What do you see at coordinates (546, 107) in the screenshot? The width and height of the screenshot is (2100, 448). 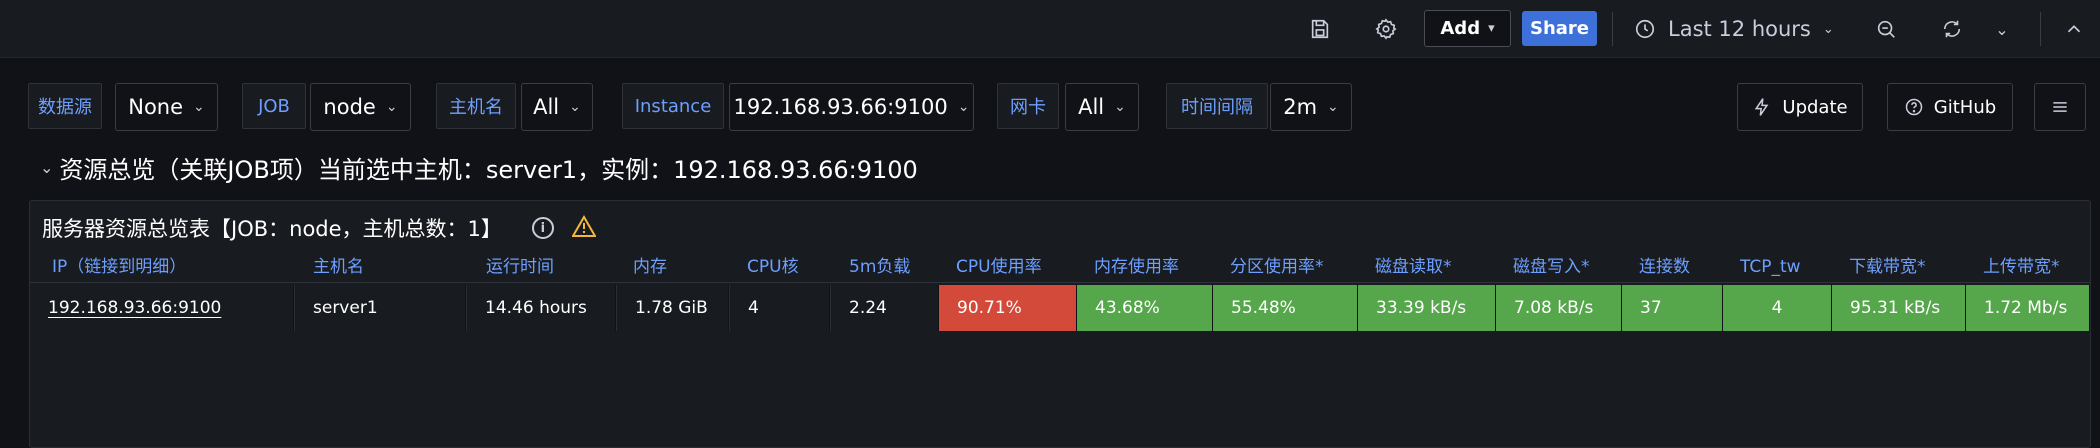 I see `hostname-value: All` at bounding box center [546, 107].